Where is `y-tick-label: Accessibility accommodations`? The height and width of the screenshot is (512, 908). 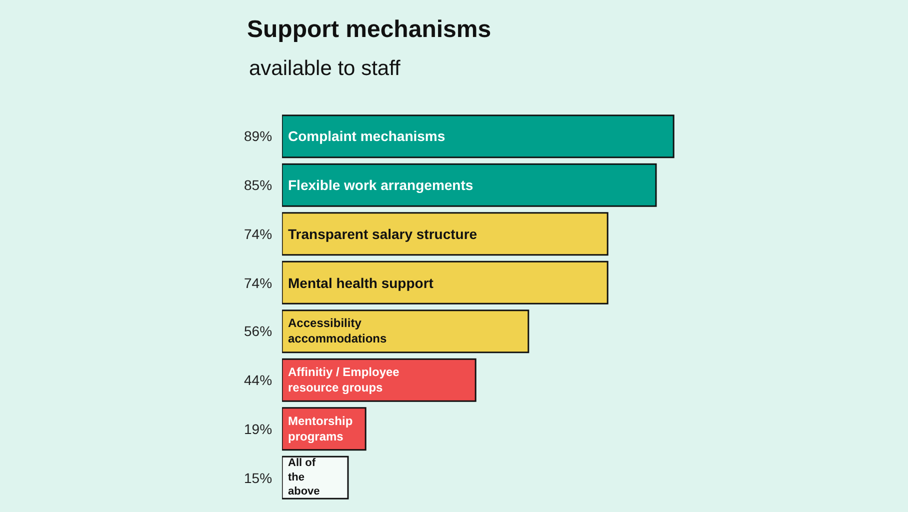
y-tick-label: Accessibility accommodations is located at coordinates (338, 331).